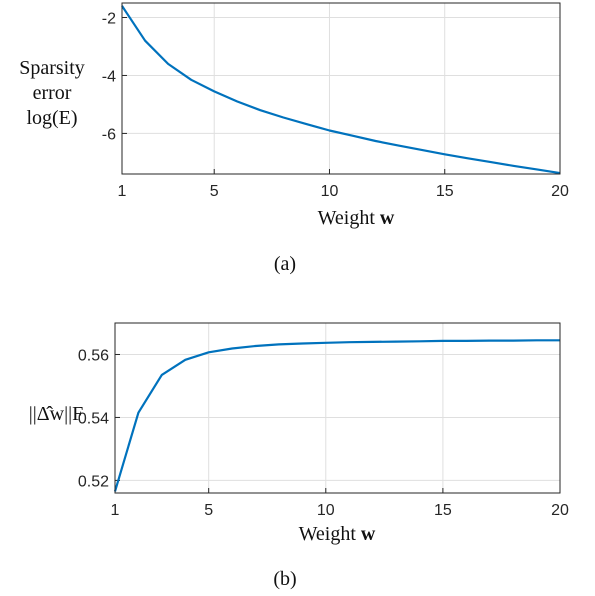  What do you see at coordinates (337, 534) in the screenshot?
I see `x-axis-label-b: Weight w` at bounding box center [337, 534].